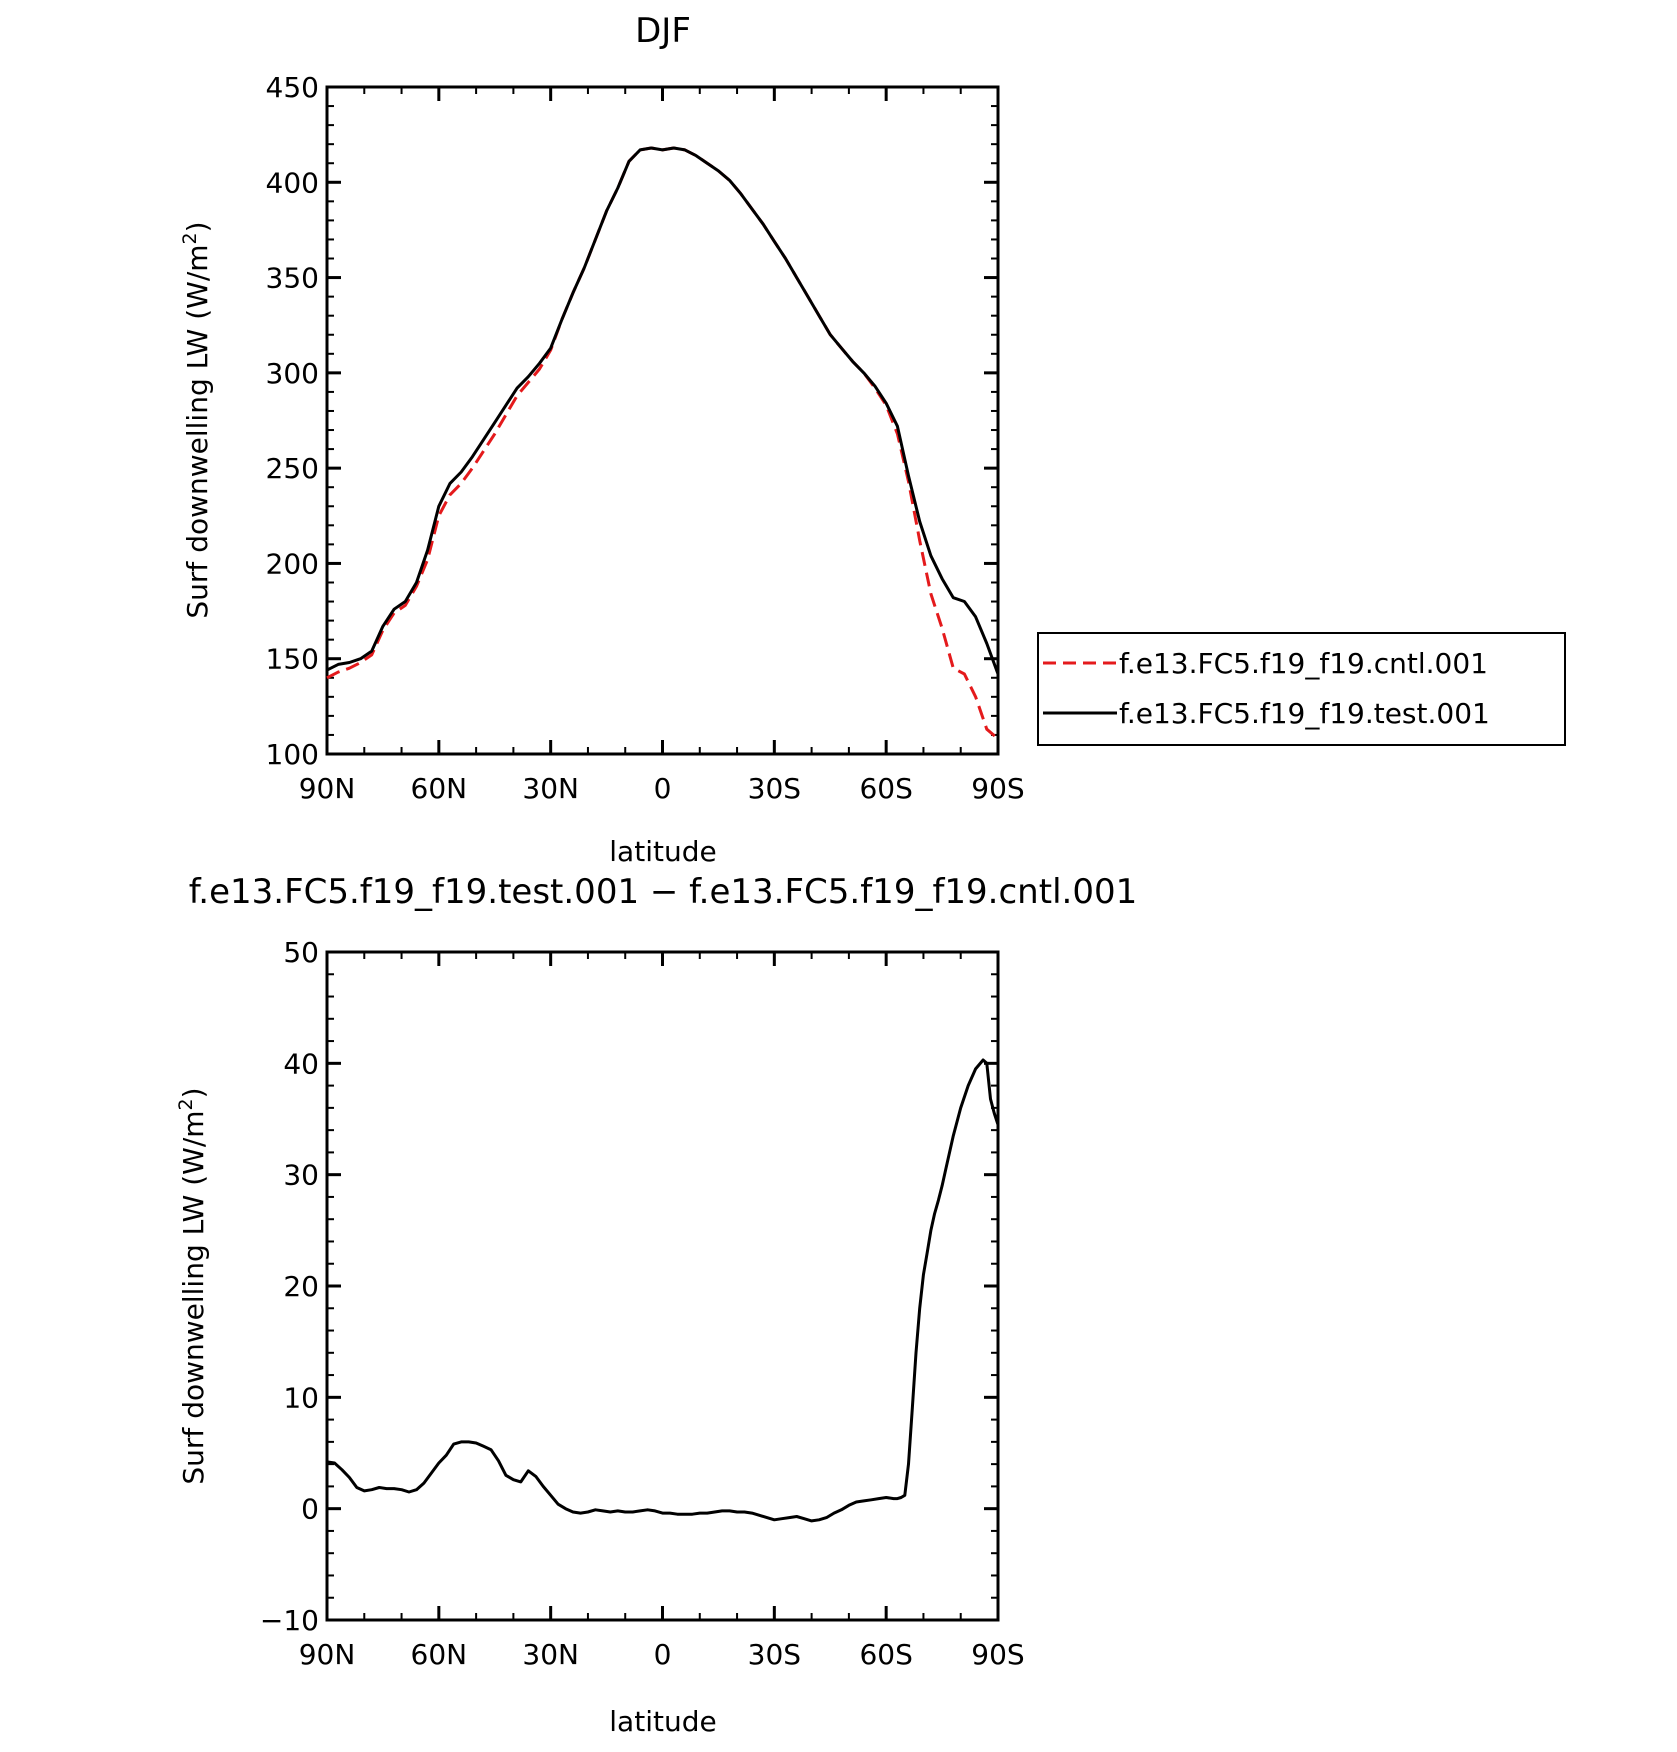 The image size is (1677, 1752). Describe the element at coordinates (301, 952) in the screenshot. I see `bottom-ytick-label: 50` at that location.